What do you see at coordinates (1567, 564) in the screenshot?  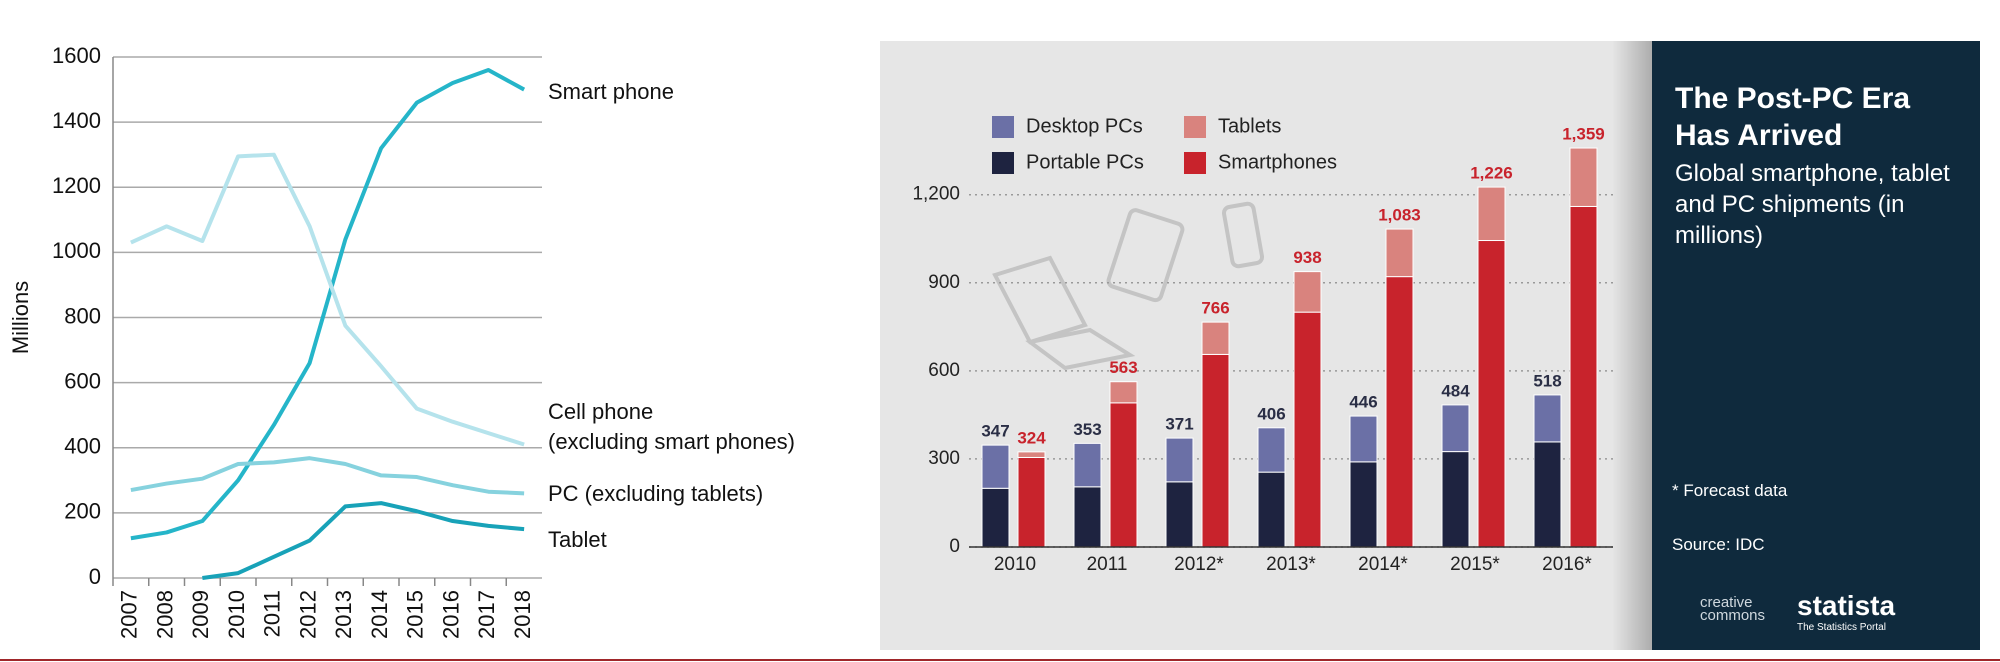 I see `x-tick-label: 2016*` at bounding box center [1567, 564].